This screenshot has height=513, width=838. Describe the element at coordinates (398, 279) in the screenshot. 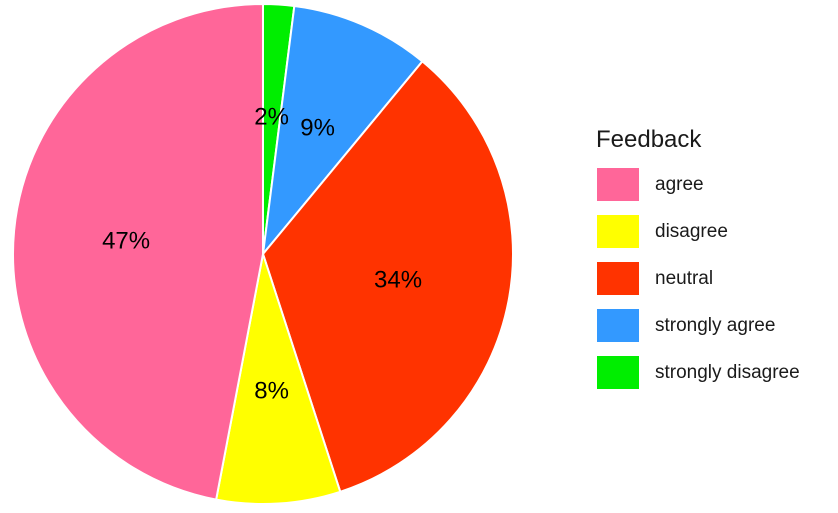

I see `slice-label-neutral: 34%` at that location.